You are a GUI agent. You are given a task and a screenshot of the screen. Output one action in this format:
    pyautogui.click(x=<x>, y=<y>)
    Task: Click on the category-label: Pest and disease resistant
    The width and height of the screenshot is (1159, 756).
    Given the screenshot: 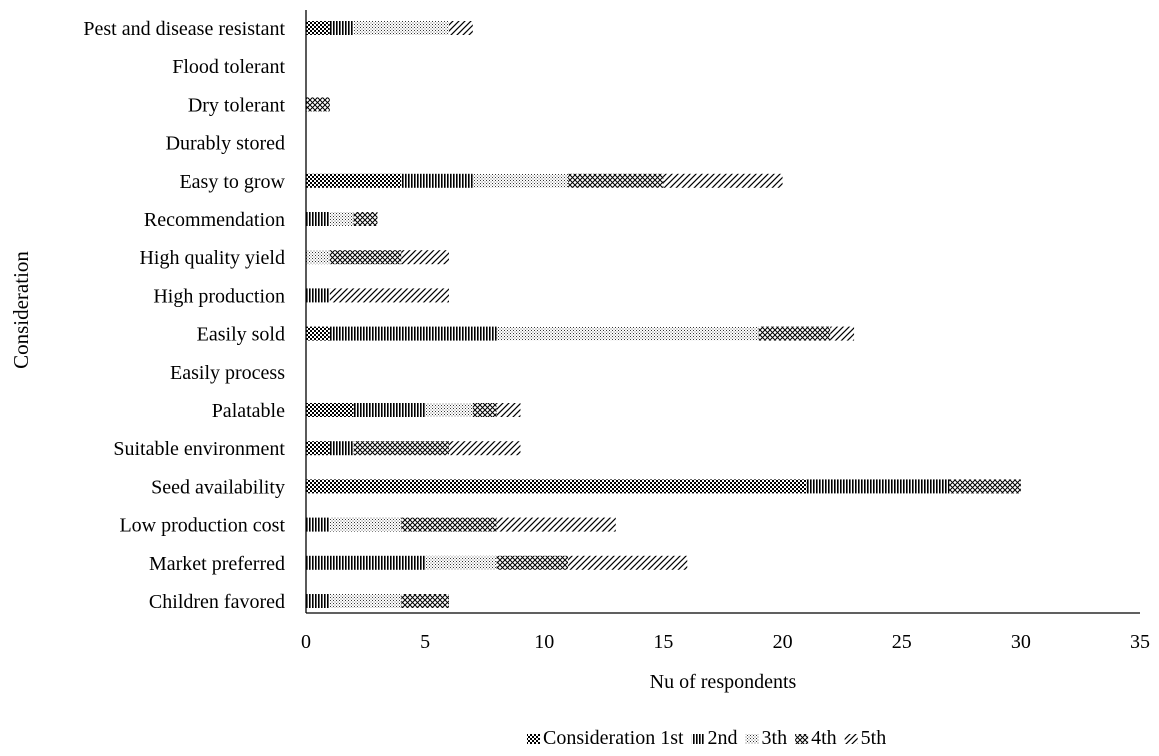 What is the action you would take?
    pyautogui.click(x=184, y=29)
    